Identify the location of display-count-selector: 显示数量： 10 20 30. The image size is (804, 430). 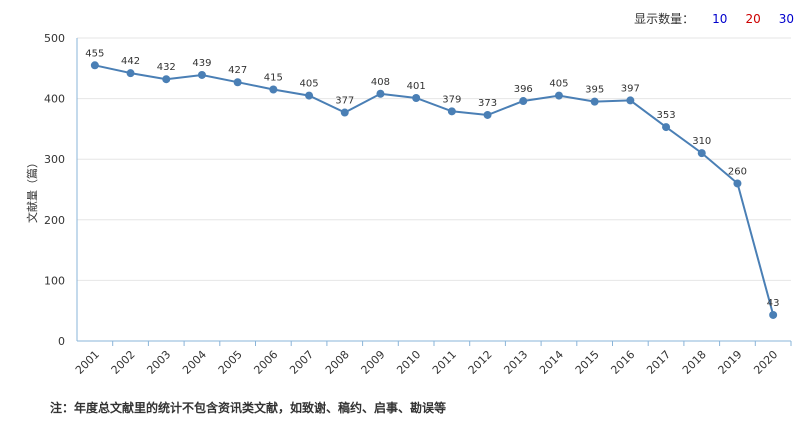
(714, 18).